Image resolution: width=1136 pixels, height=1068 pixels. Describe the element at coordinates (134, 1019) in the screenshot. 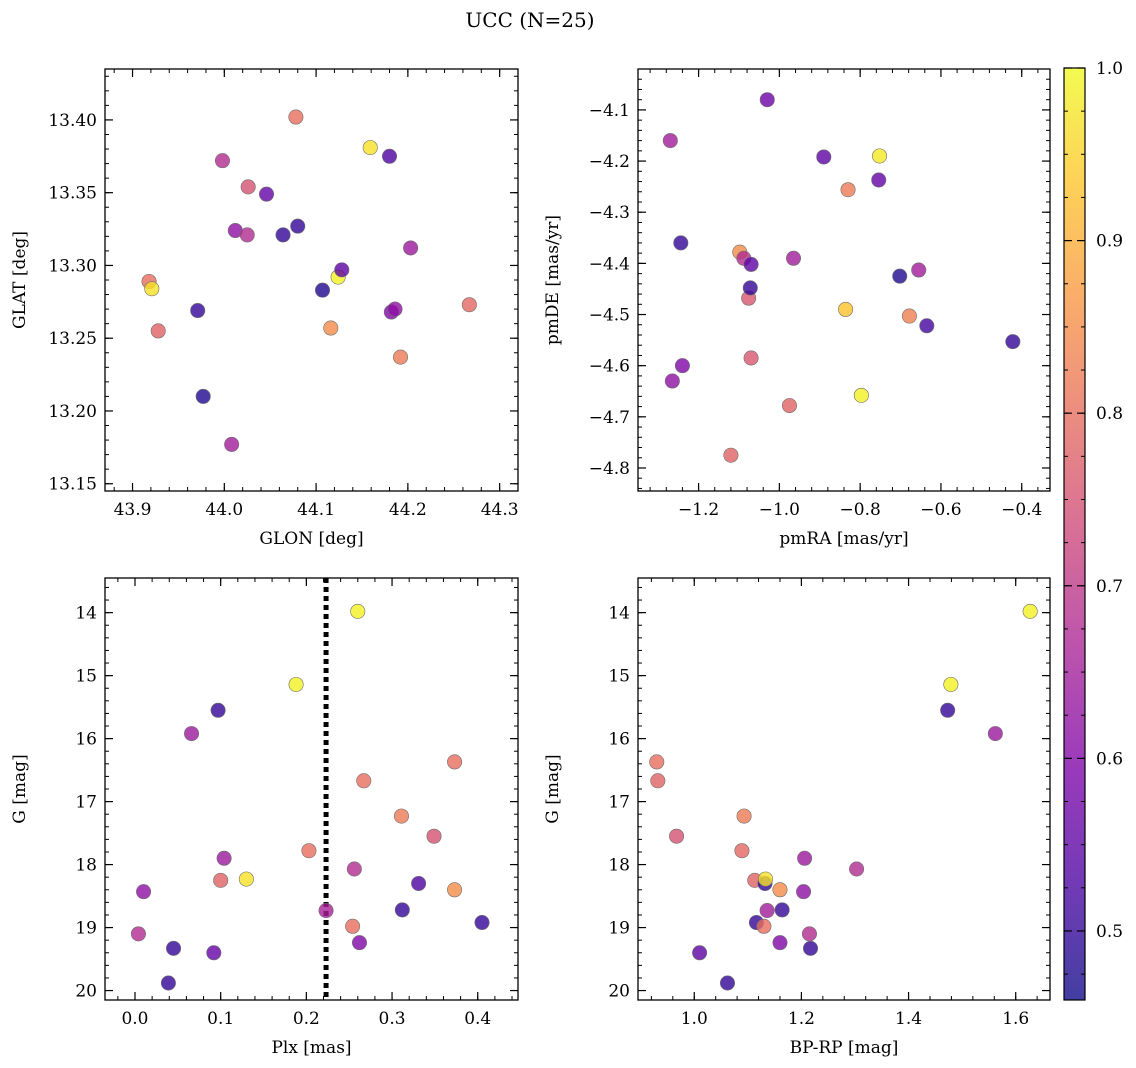

I see `x-tick-label: 0.0` at that location.